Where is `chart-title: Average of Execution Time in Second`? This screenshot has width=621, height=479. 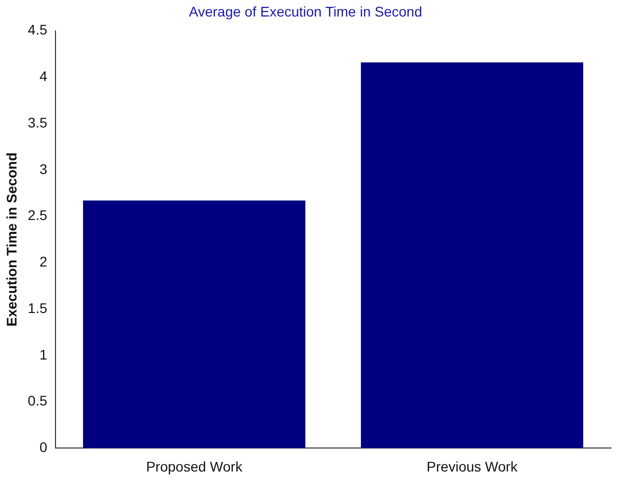 chart-title: Average of Execution Time in Second is located at coordinates (305, 11).